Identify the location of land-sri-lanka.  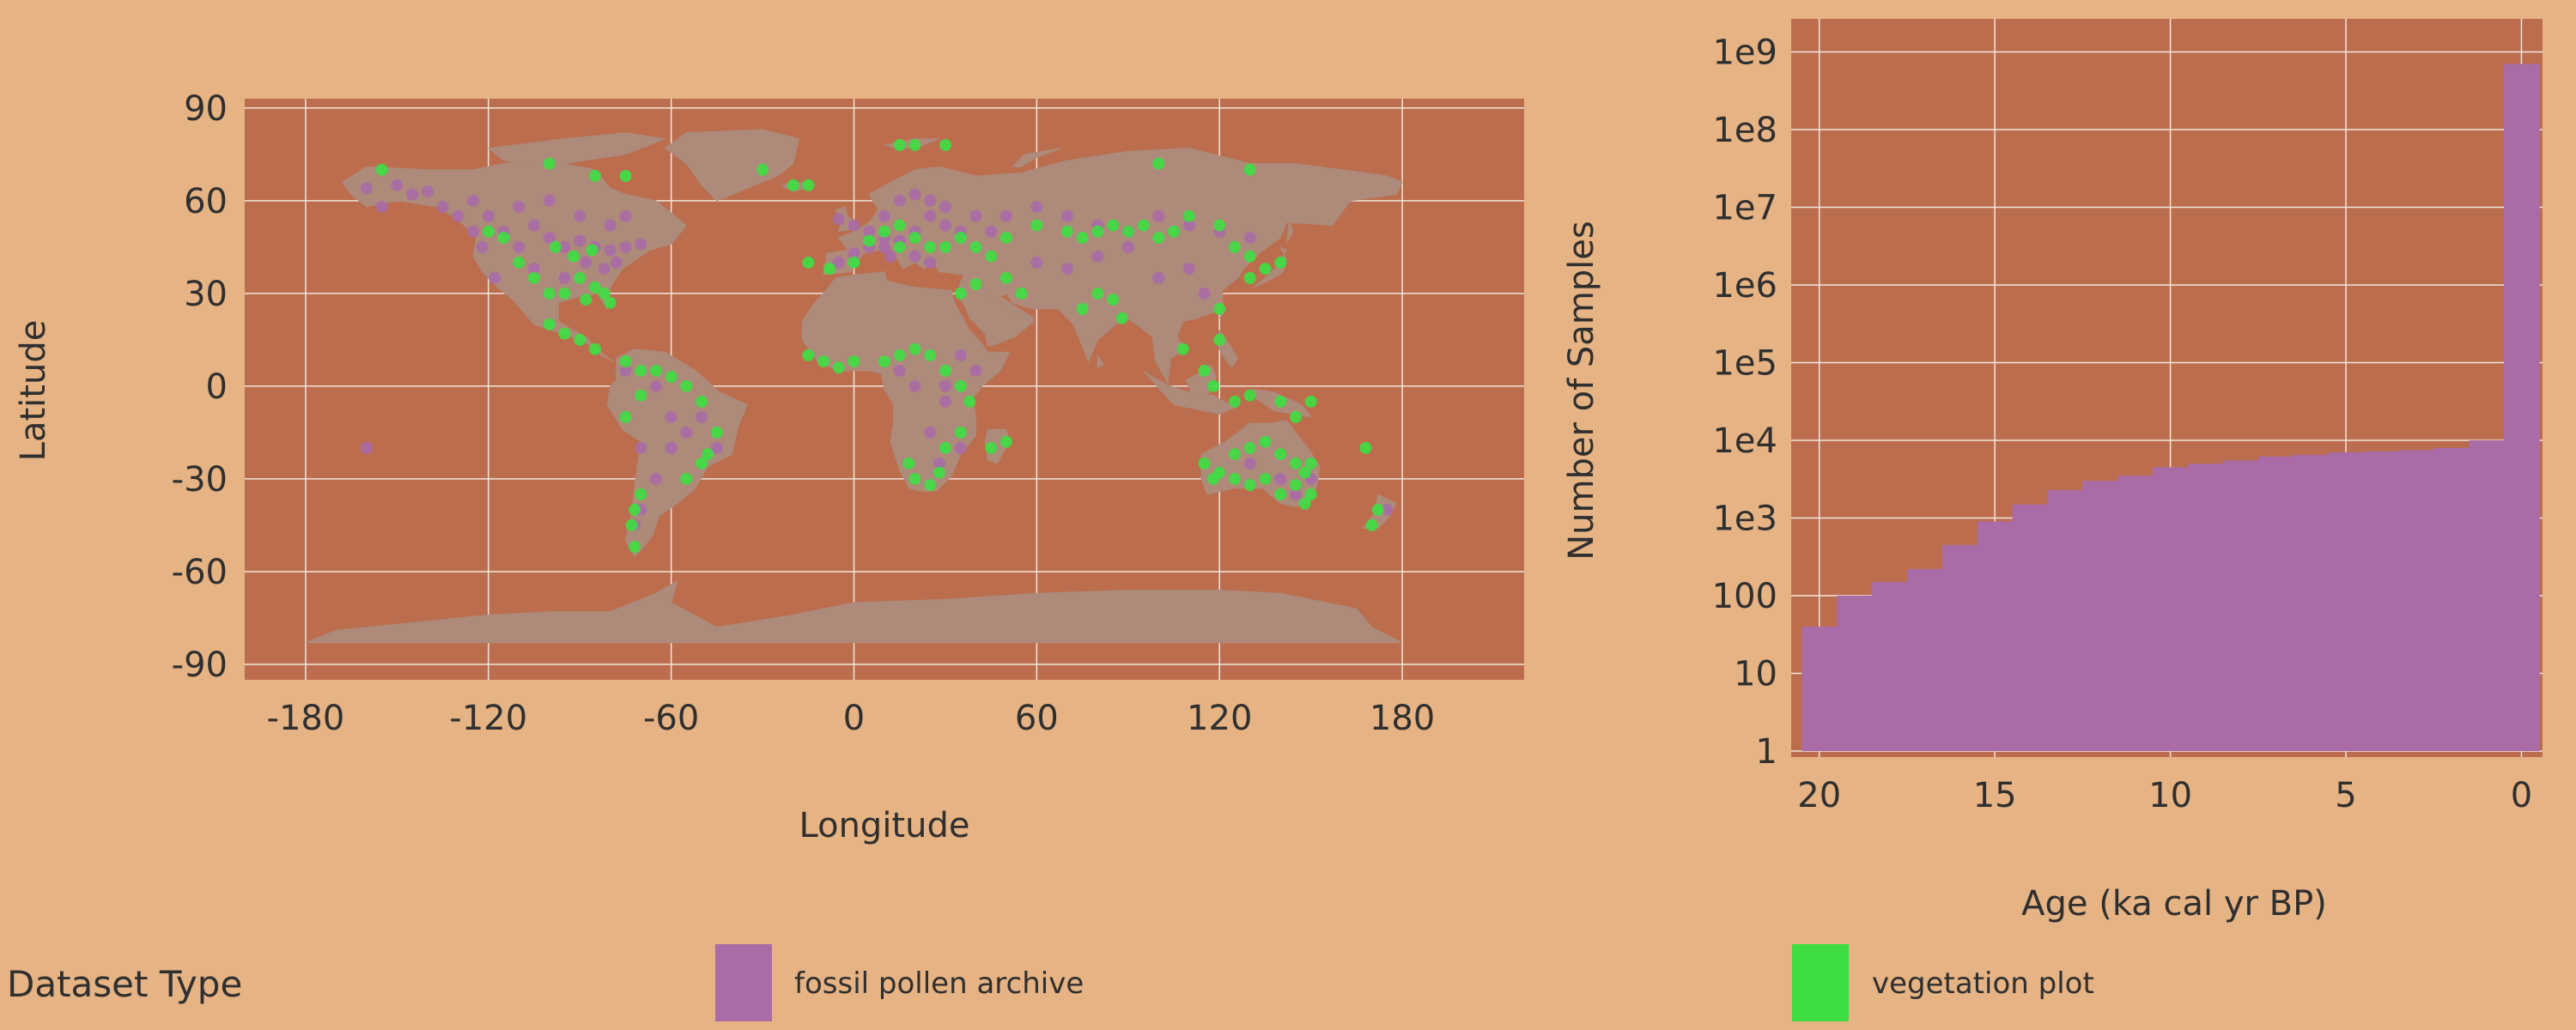
(1101, 361).